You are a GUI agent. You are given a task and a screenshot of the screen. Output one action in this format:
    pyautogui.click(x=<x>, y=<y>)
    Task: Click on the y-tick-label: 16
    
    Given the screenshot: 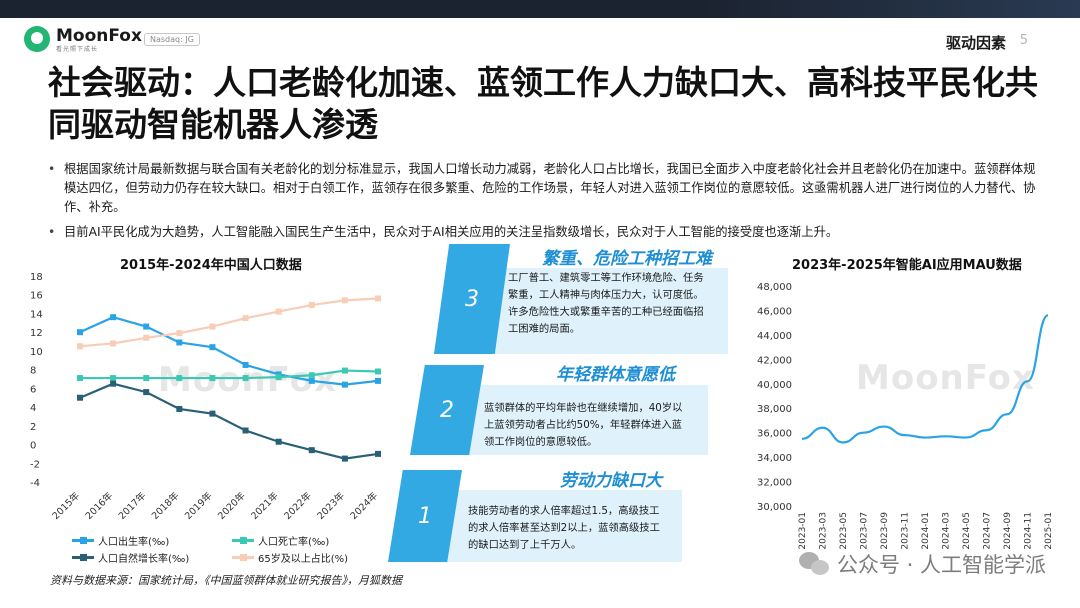 What is the action you would take?
    pyautogui.click(x=36, y=296)
    